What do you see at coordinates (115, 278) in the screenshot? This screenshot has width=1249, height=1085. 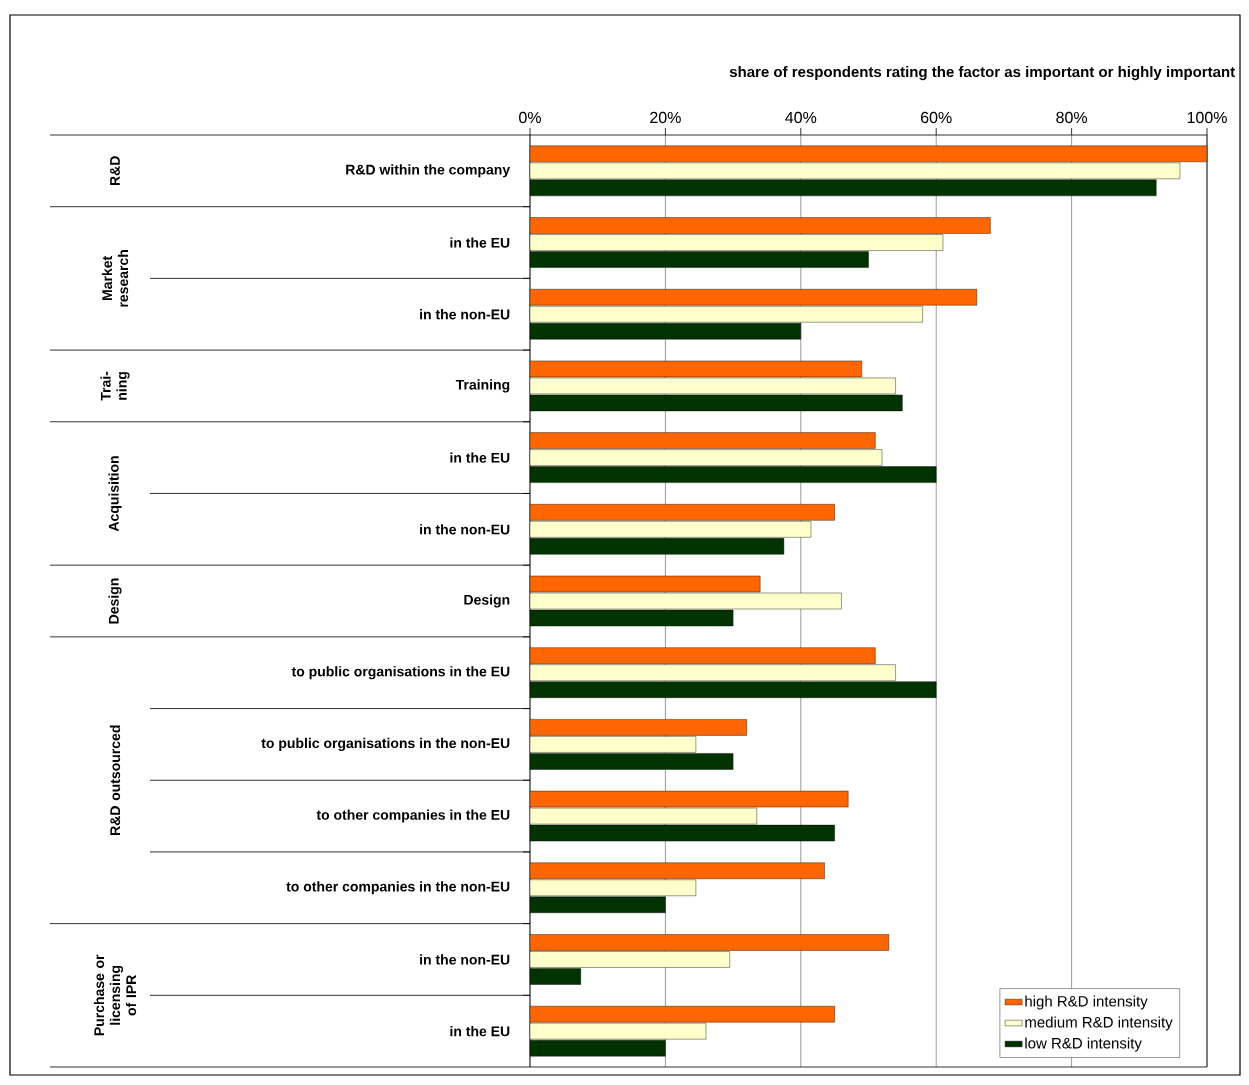 I see `text: Market research` at bounding box center [115, 278].